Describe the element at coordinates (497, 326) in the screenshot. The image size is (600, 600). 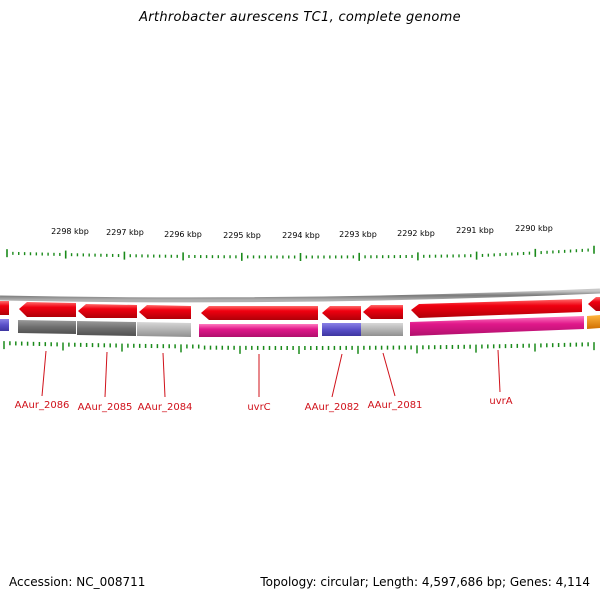
I see `feature-uvra` at that location.